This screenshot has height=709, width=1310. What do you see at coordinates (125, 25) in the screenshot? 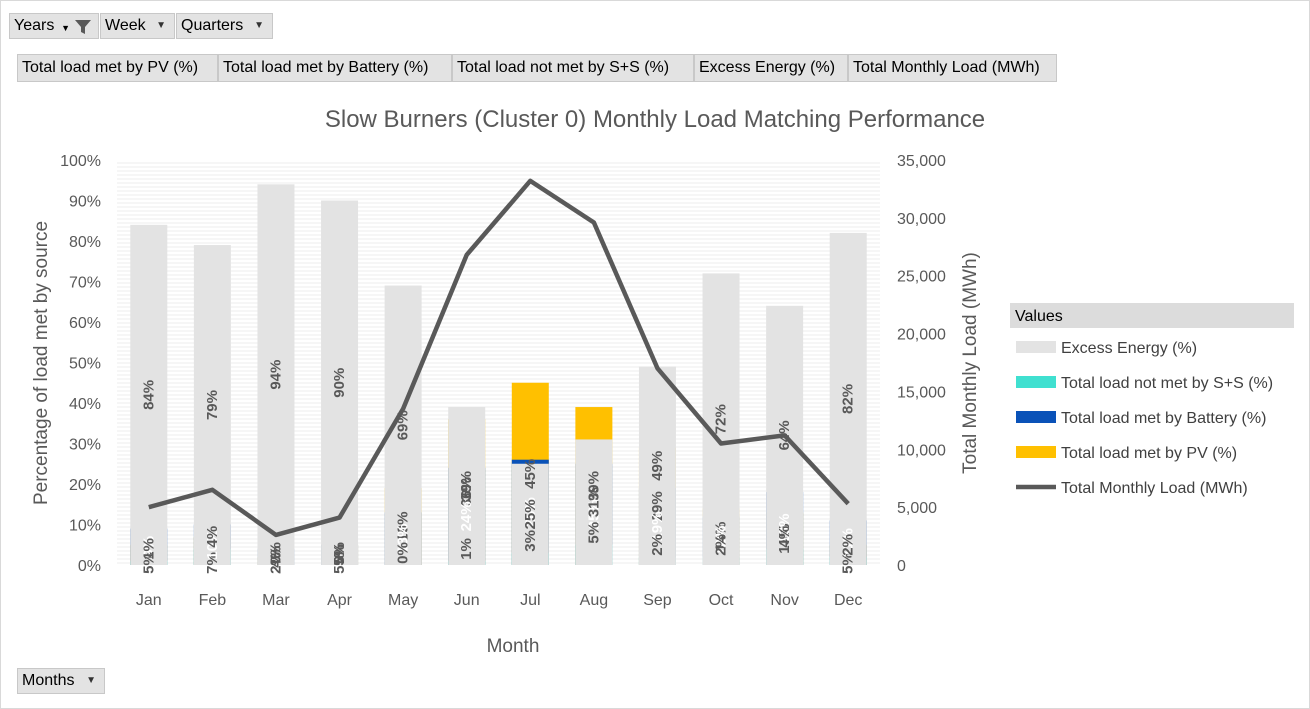
I see `week-filter-label: Week` at bounding box center [125, 25].